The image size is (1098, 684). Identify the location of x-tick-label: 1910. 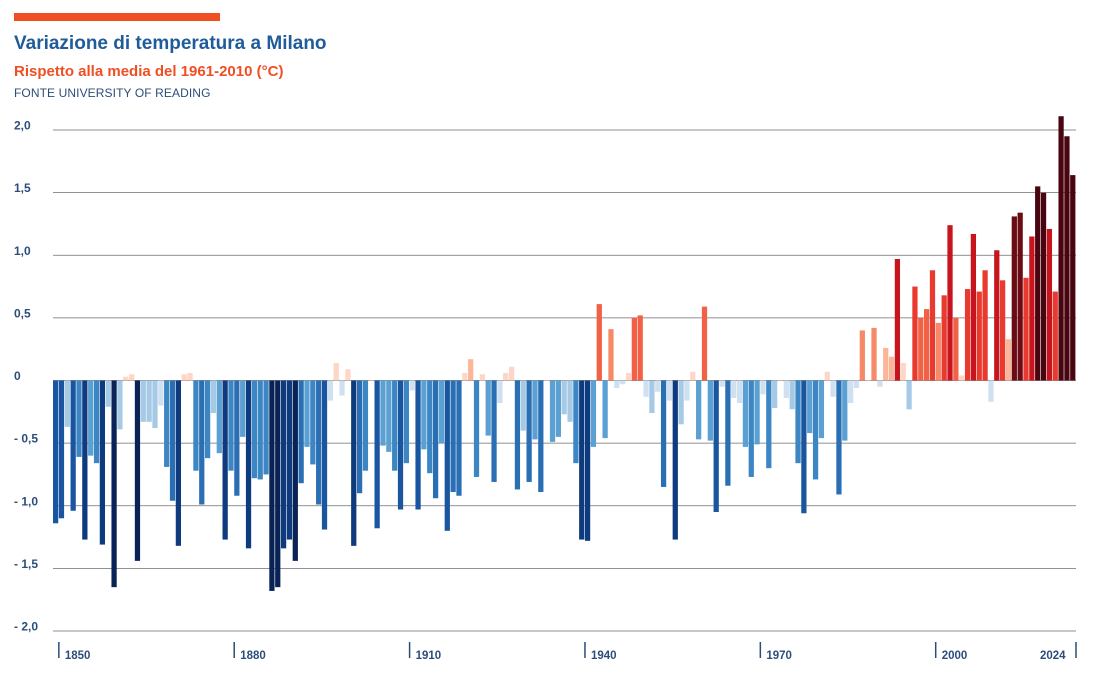
(429, 656).